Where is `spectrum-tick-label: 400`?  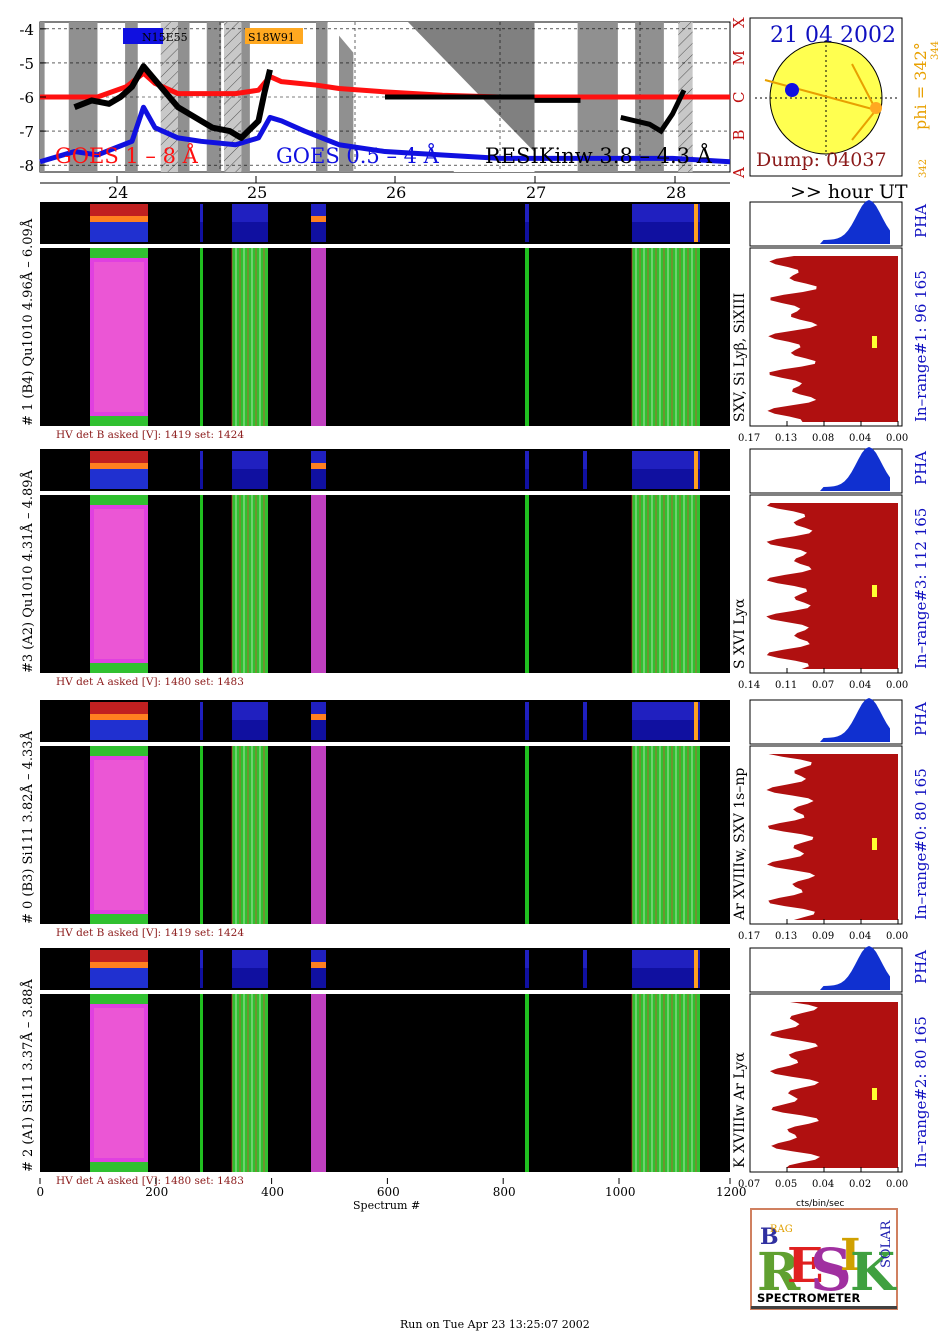 spectrum-tick-label: 400 is located at coordinates (272, 1192).